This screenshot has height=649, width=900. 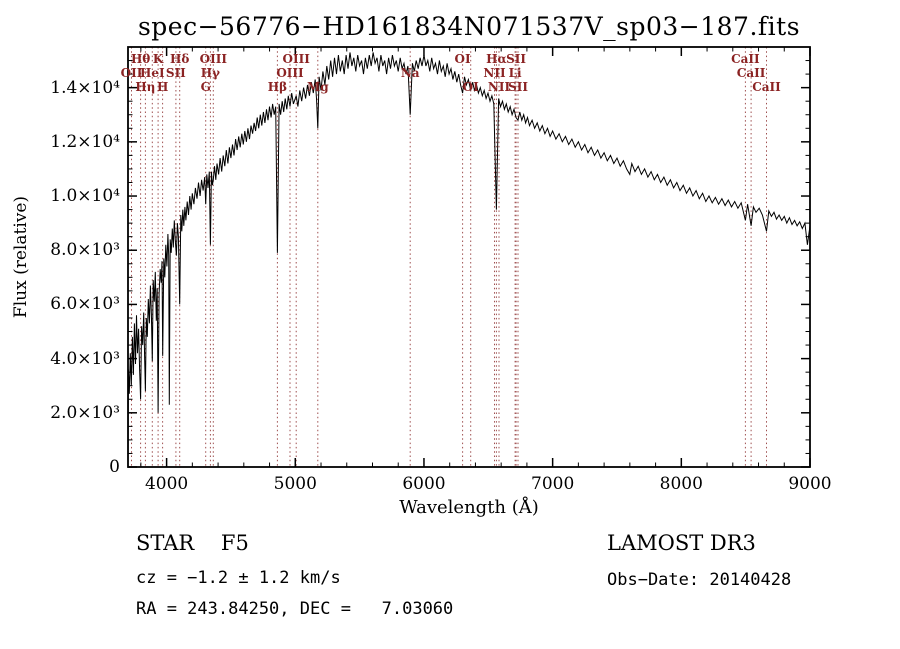 What do you see at coordinates (85, 87) in the screenshot?
I see `y-tick-label: 1.4×10⁴` at bounding box center [85, 87].